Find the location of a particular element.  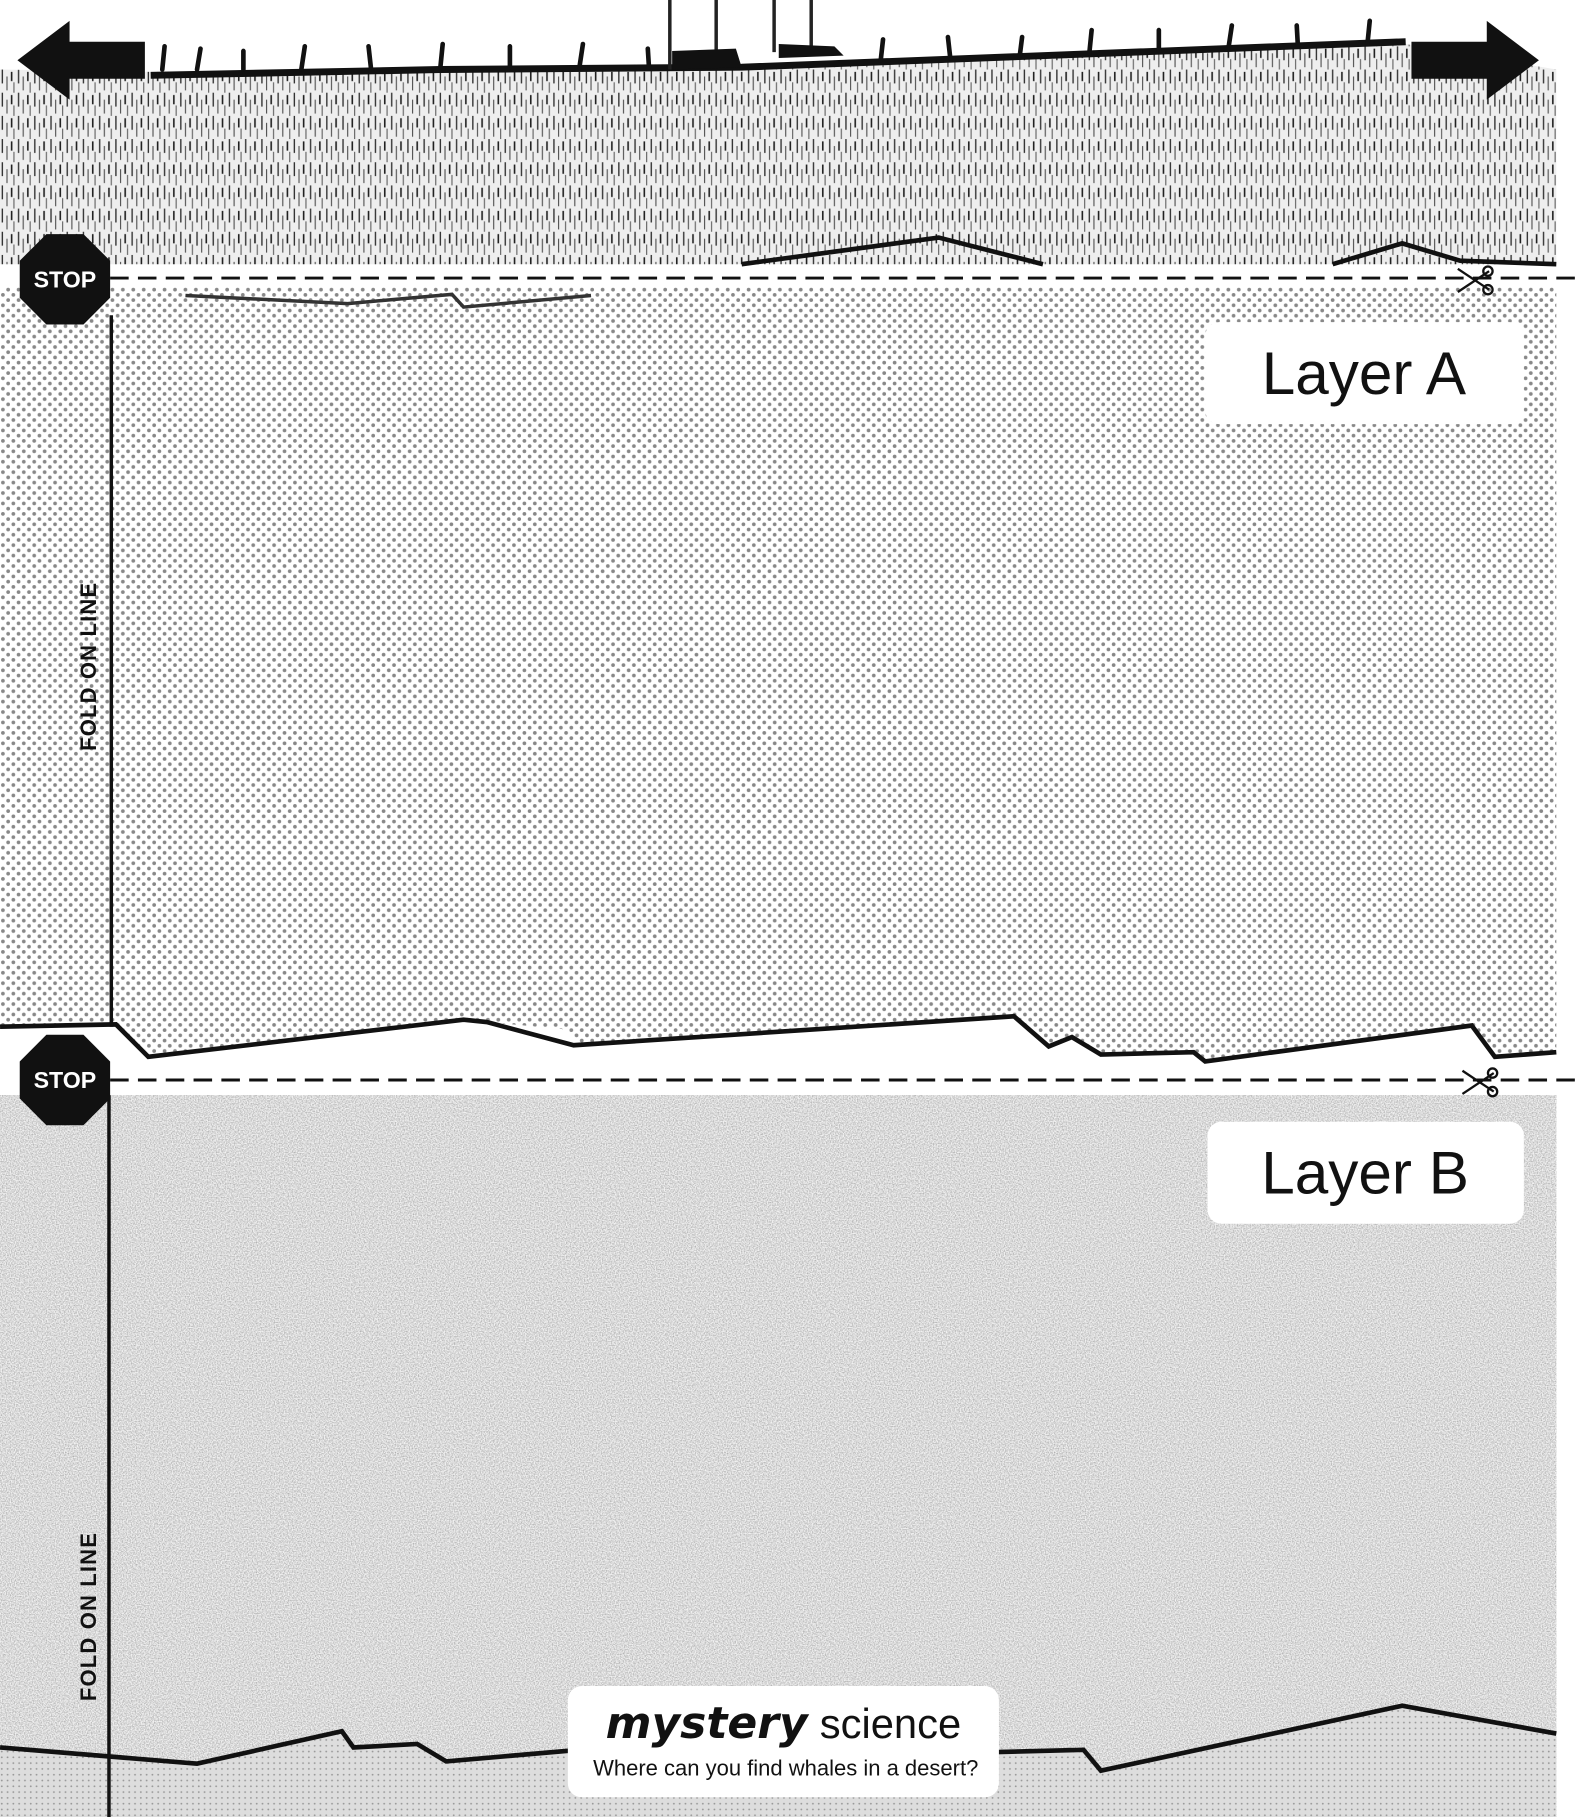

scissors is located at coordinates (1478, 681).